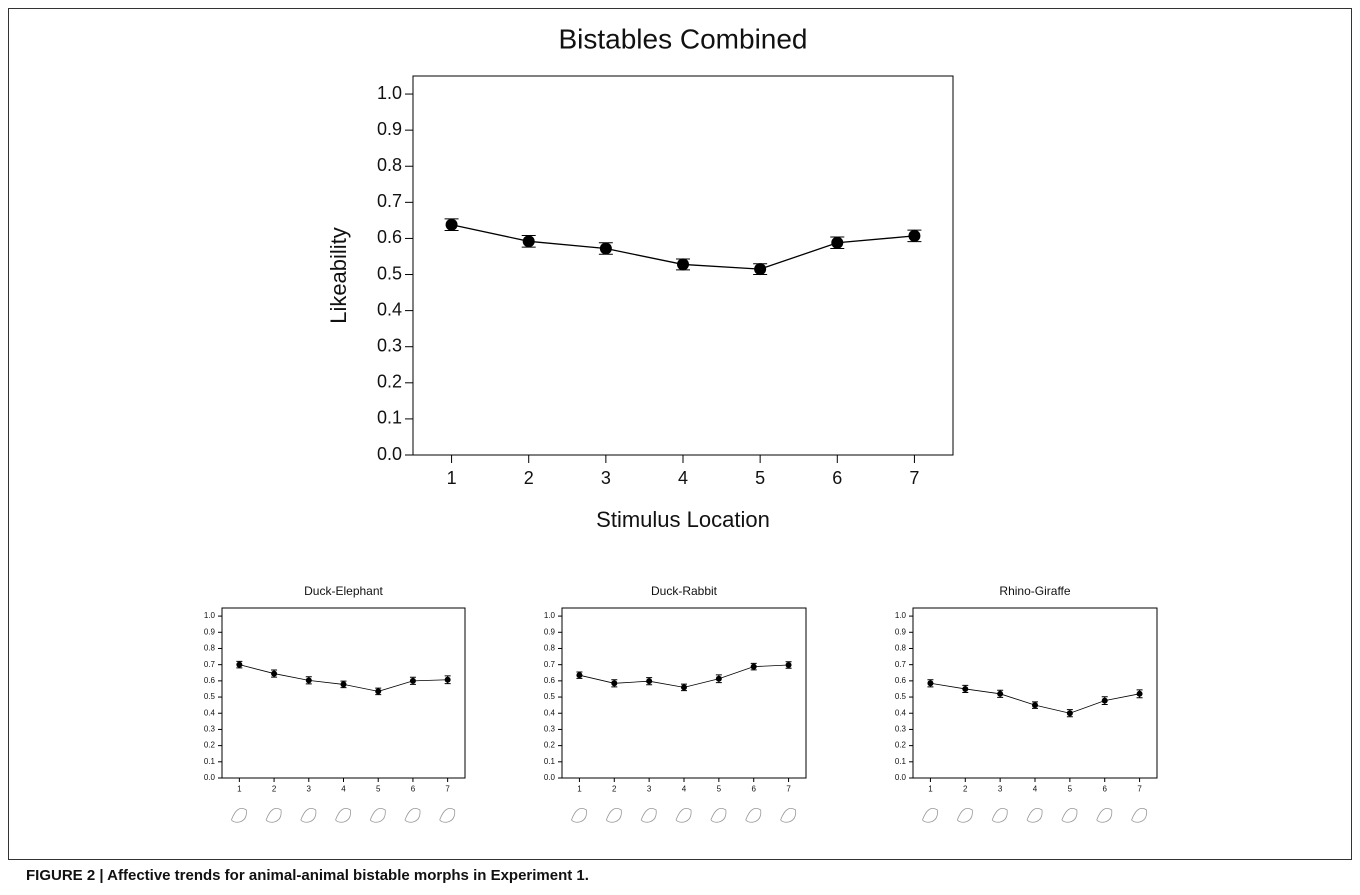 The image size is (1360, 895). I want to click on chart-title: Rhino-Giraffe, so click(1034, 591).